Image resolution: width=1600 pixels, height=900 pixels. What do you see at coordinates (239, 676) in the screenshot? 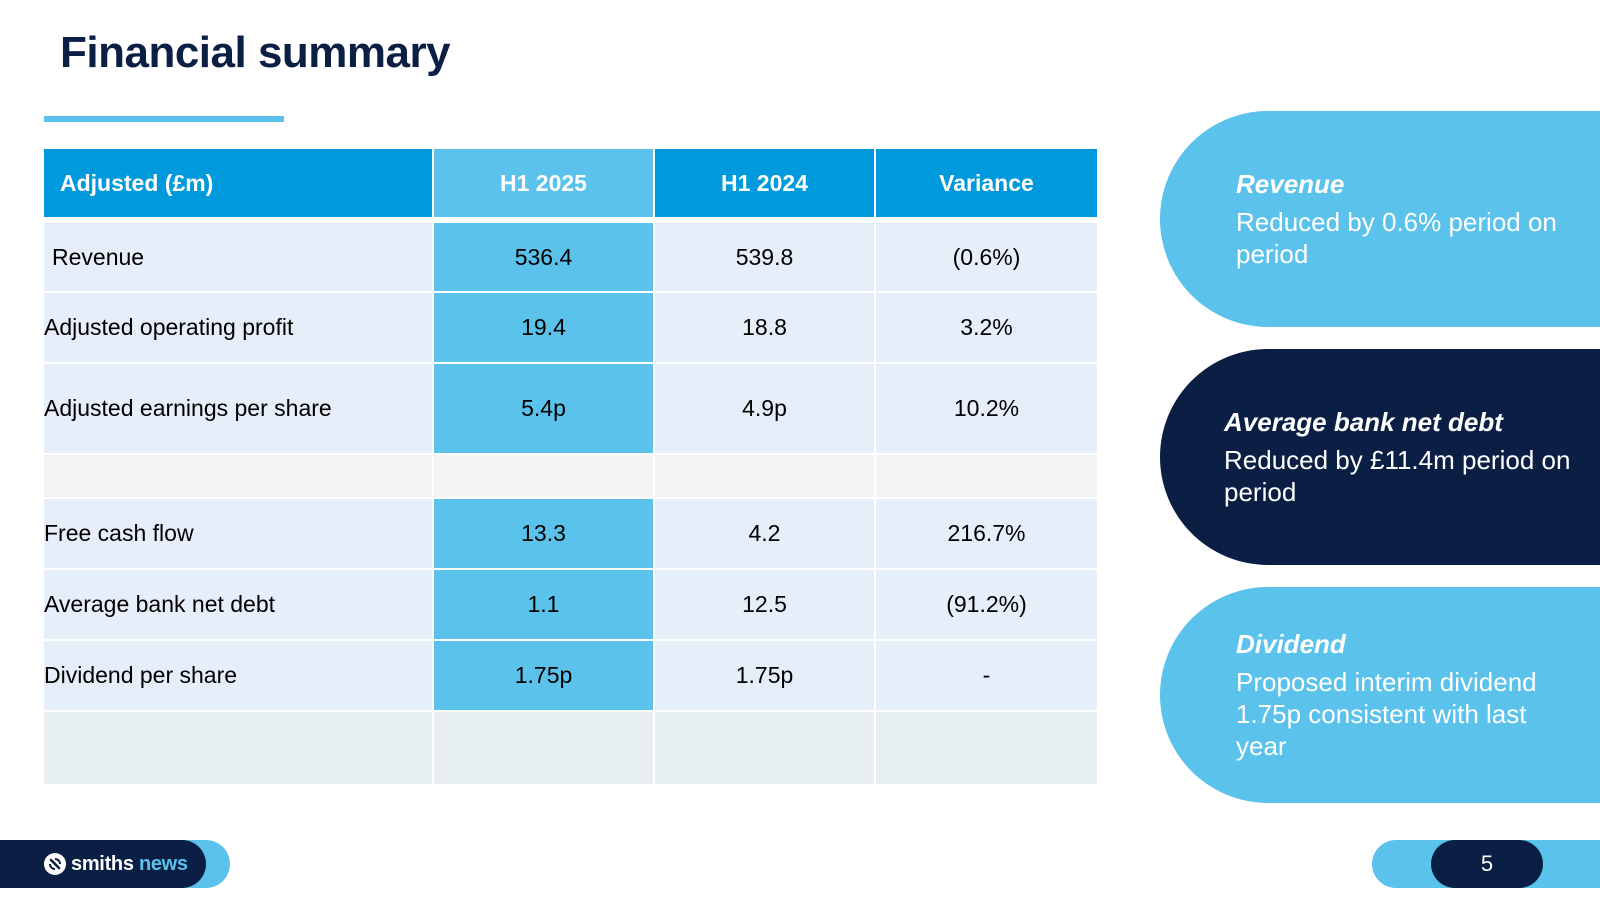
I see `row-label: Dividend per share` at bounding box center [239, 676].